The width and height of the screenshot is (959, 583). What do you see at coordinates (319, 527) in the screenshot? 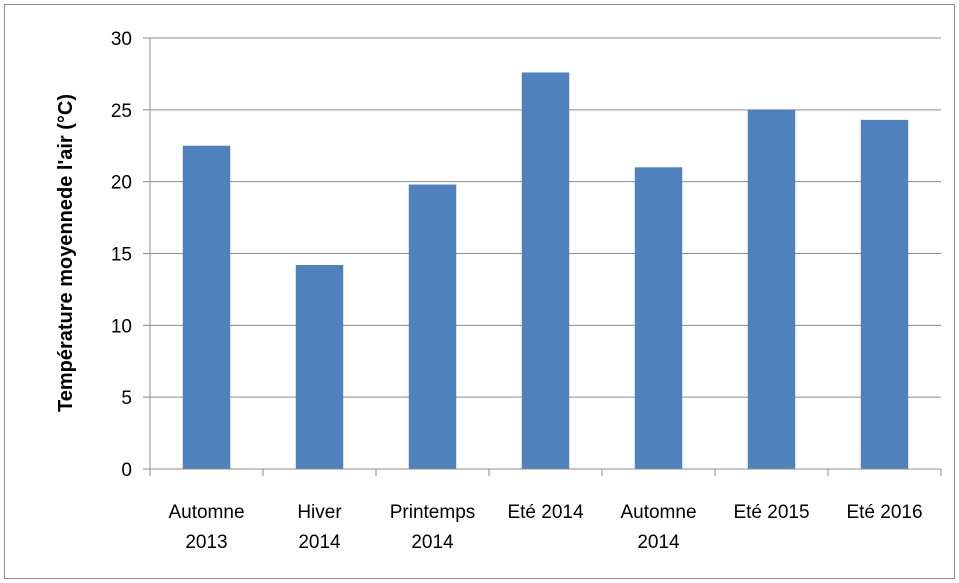
I see `x-tick-label: Hiver 2014` at bounding box center [319, 527].